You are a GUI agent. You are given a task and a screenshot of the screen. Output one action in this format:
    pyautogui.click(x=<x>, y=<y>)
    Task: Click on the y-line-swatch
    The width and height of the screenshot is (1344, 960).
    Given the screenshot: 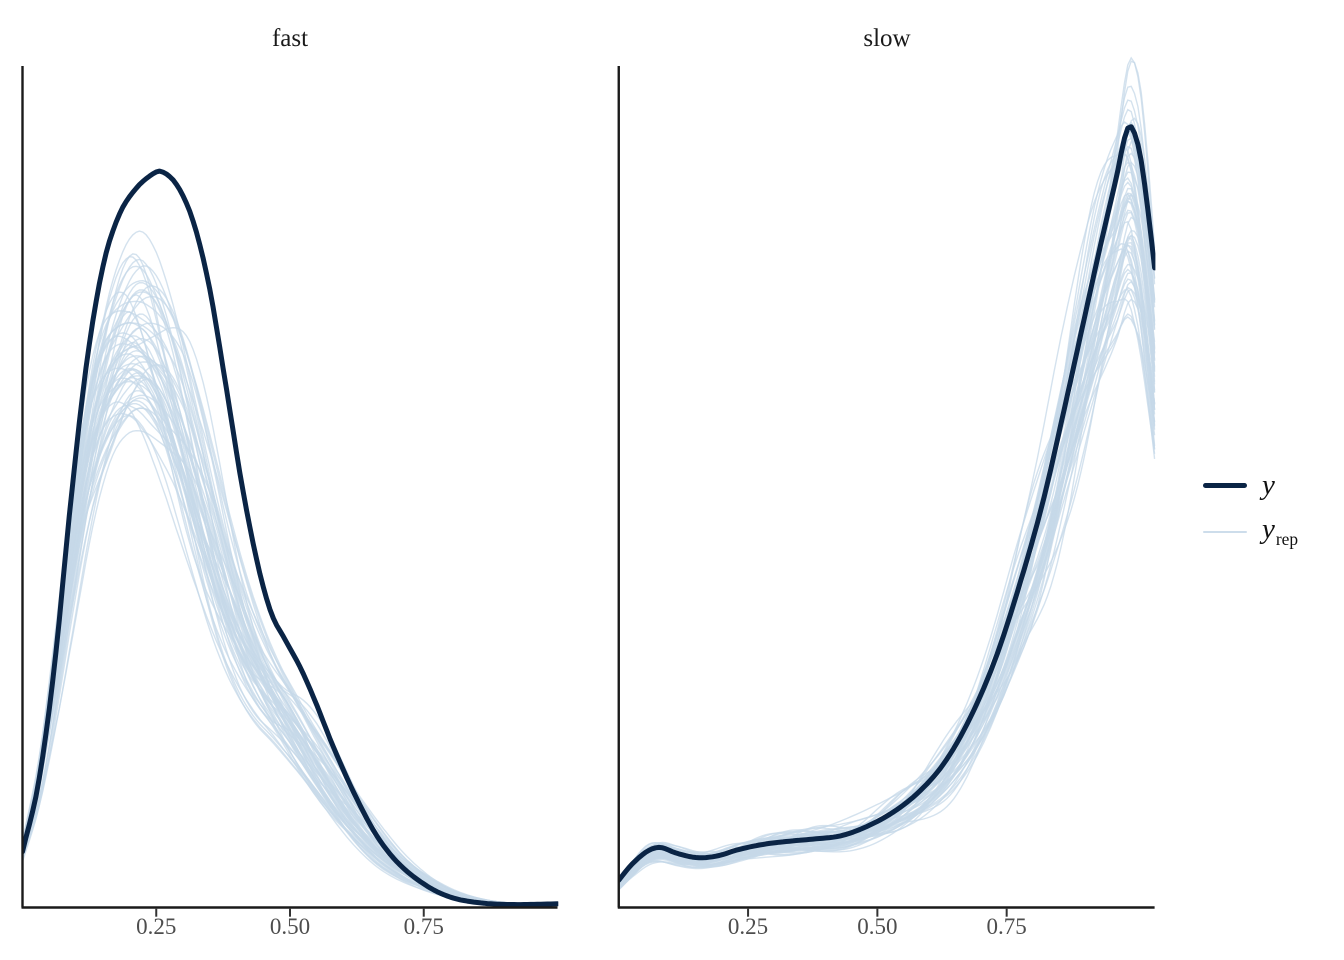 What is the action you would take?
    pyautogui.click(x=1225, y=485)
    